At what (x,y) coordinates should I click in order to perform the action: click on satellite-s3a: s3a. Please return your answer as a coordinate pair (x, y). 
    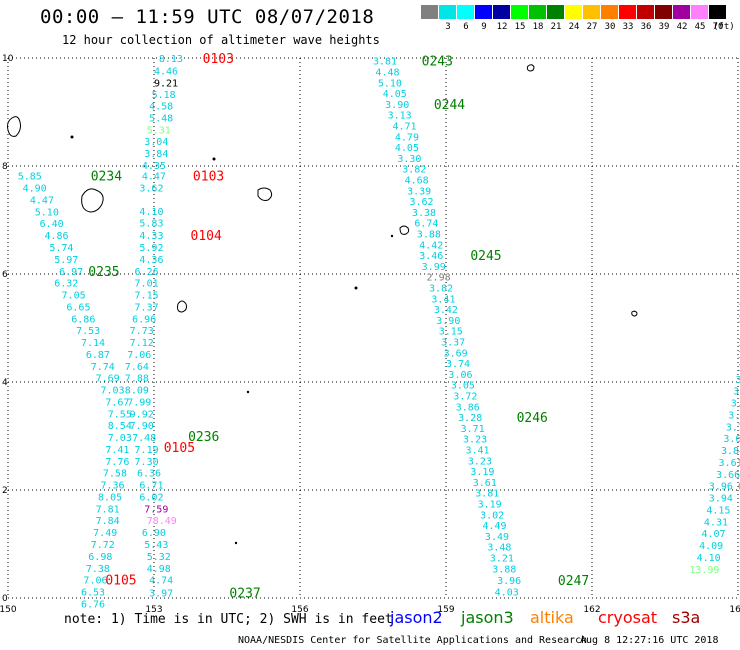
    Looking at the image, I should click on (686, 617).